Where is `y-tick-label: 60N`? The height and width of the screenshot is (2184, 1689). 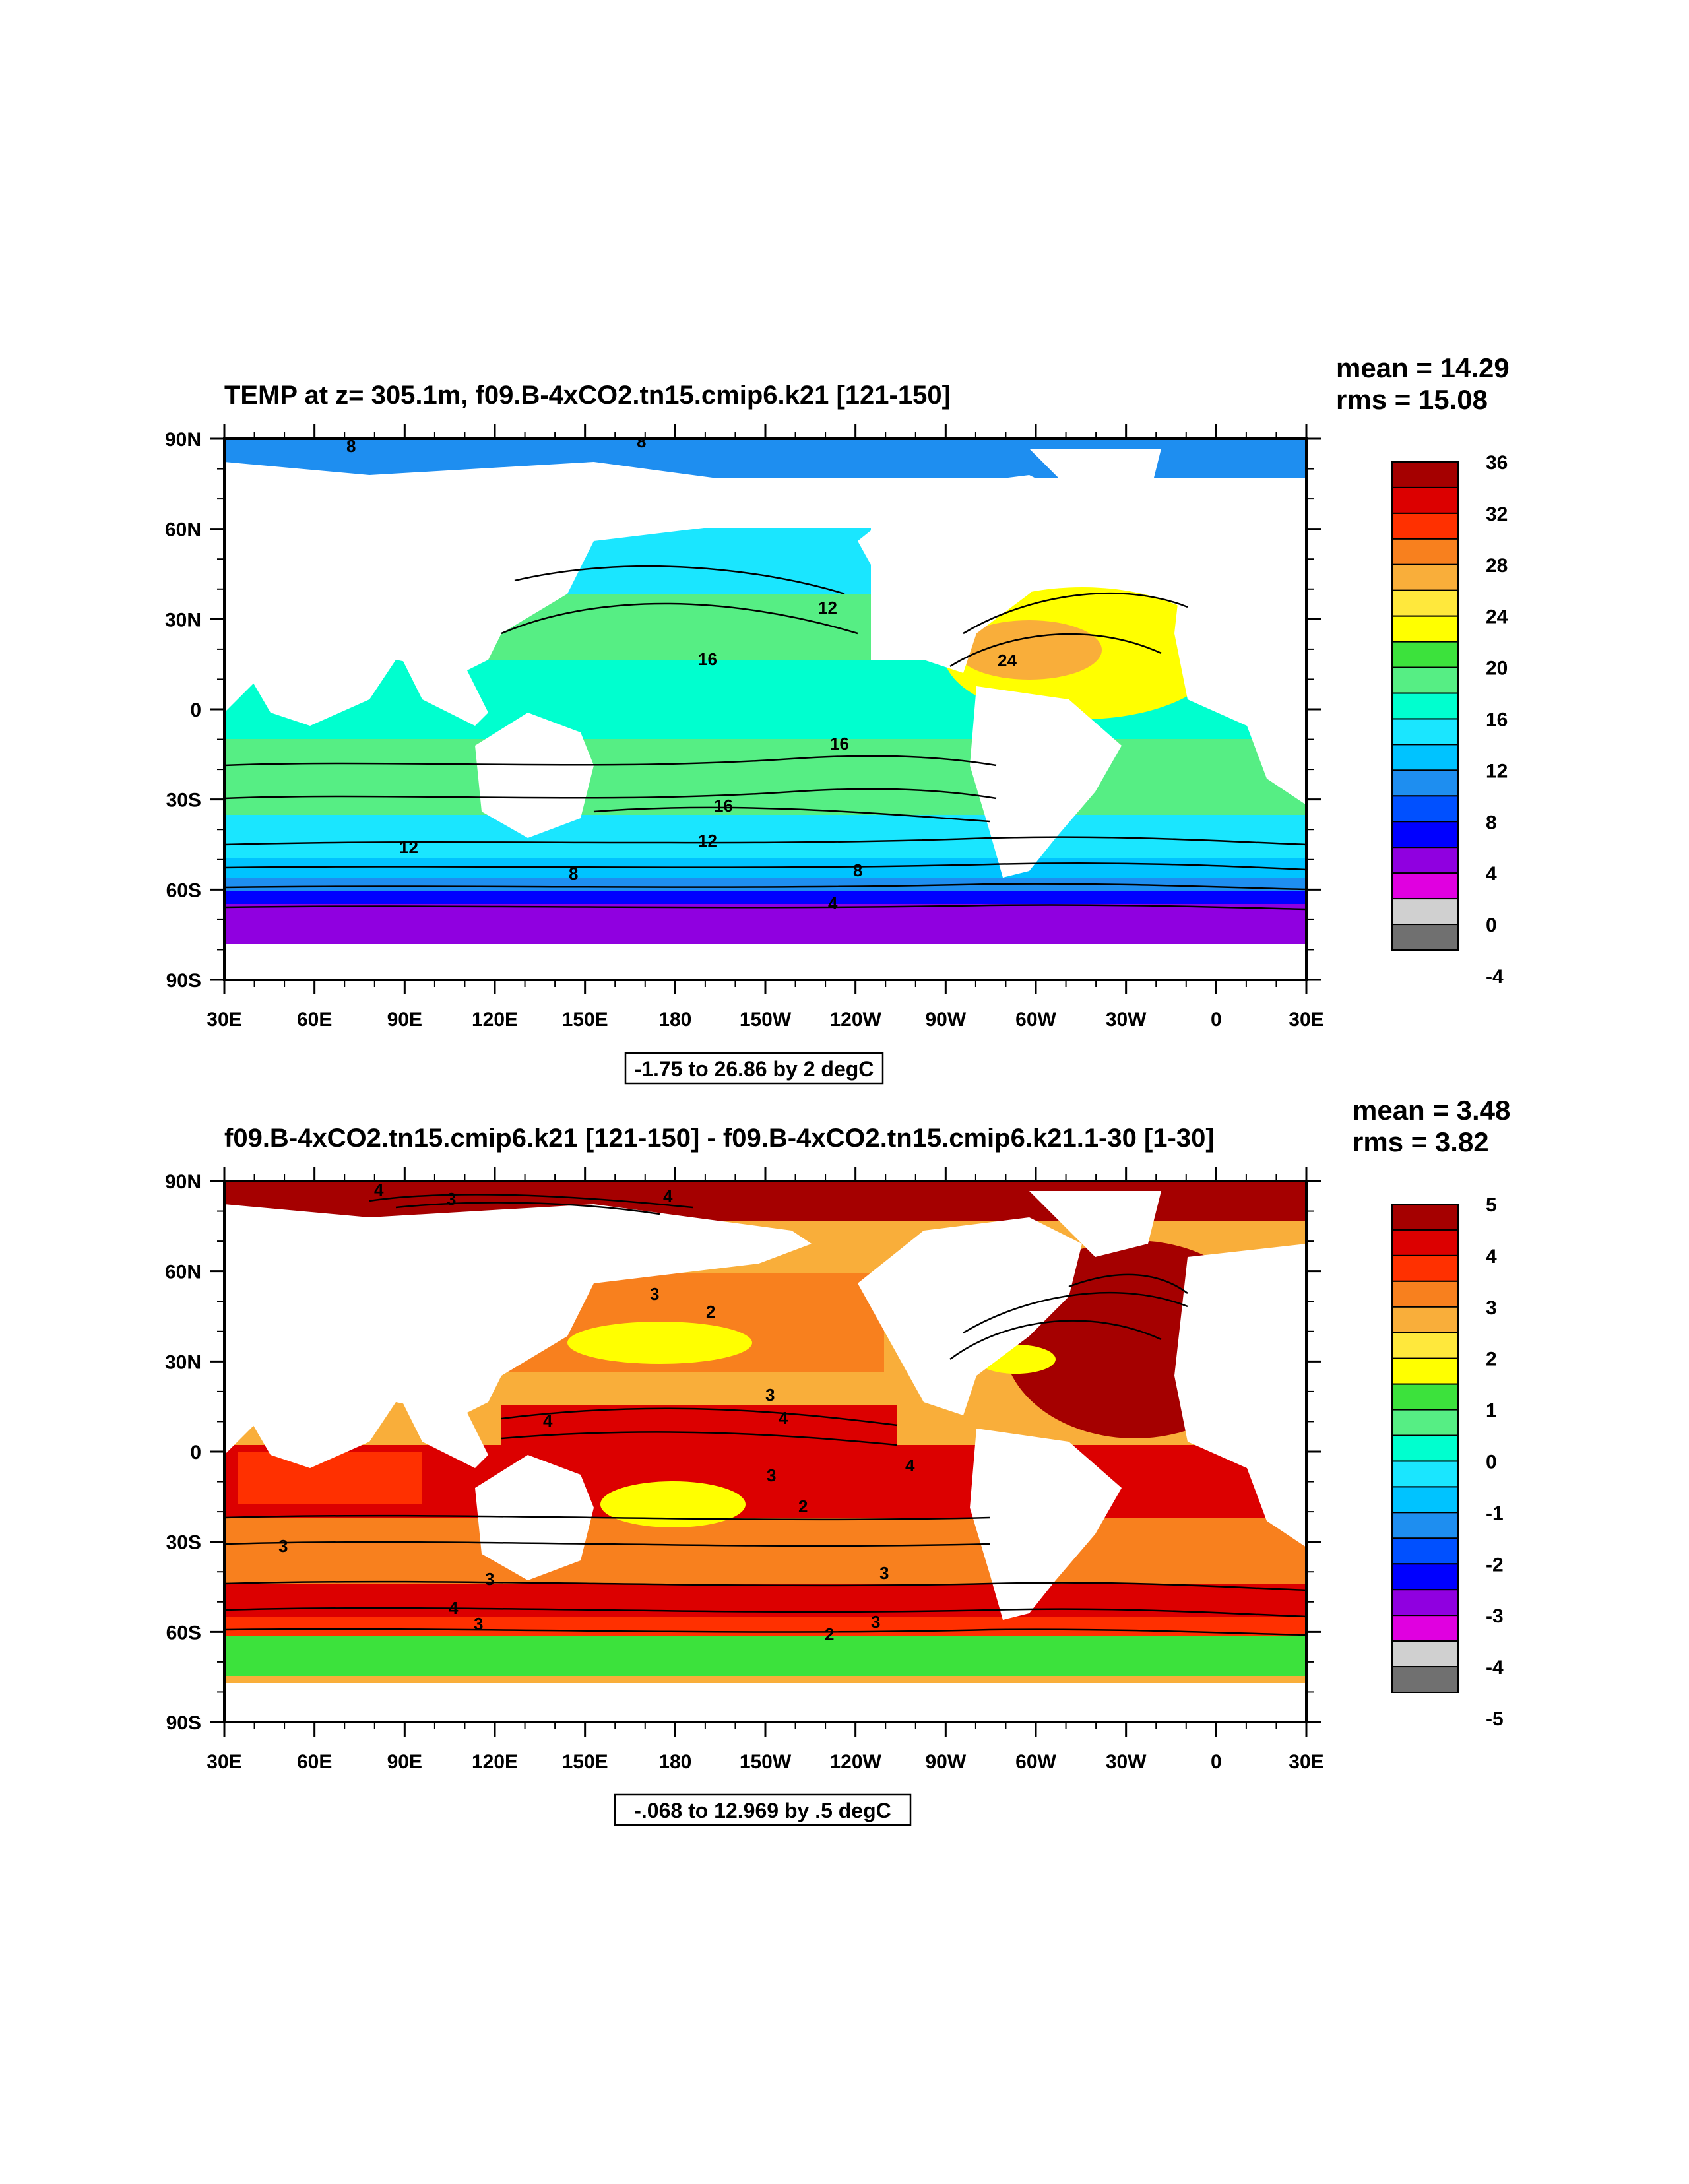 y-tick-label: 60N is located at coordinates (183, 1272).